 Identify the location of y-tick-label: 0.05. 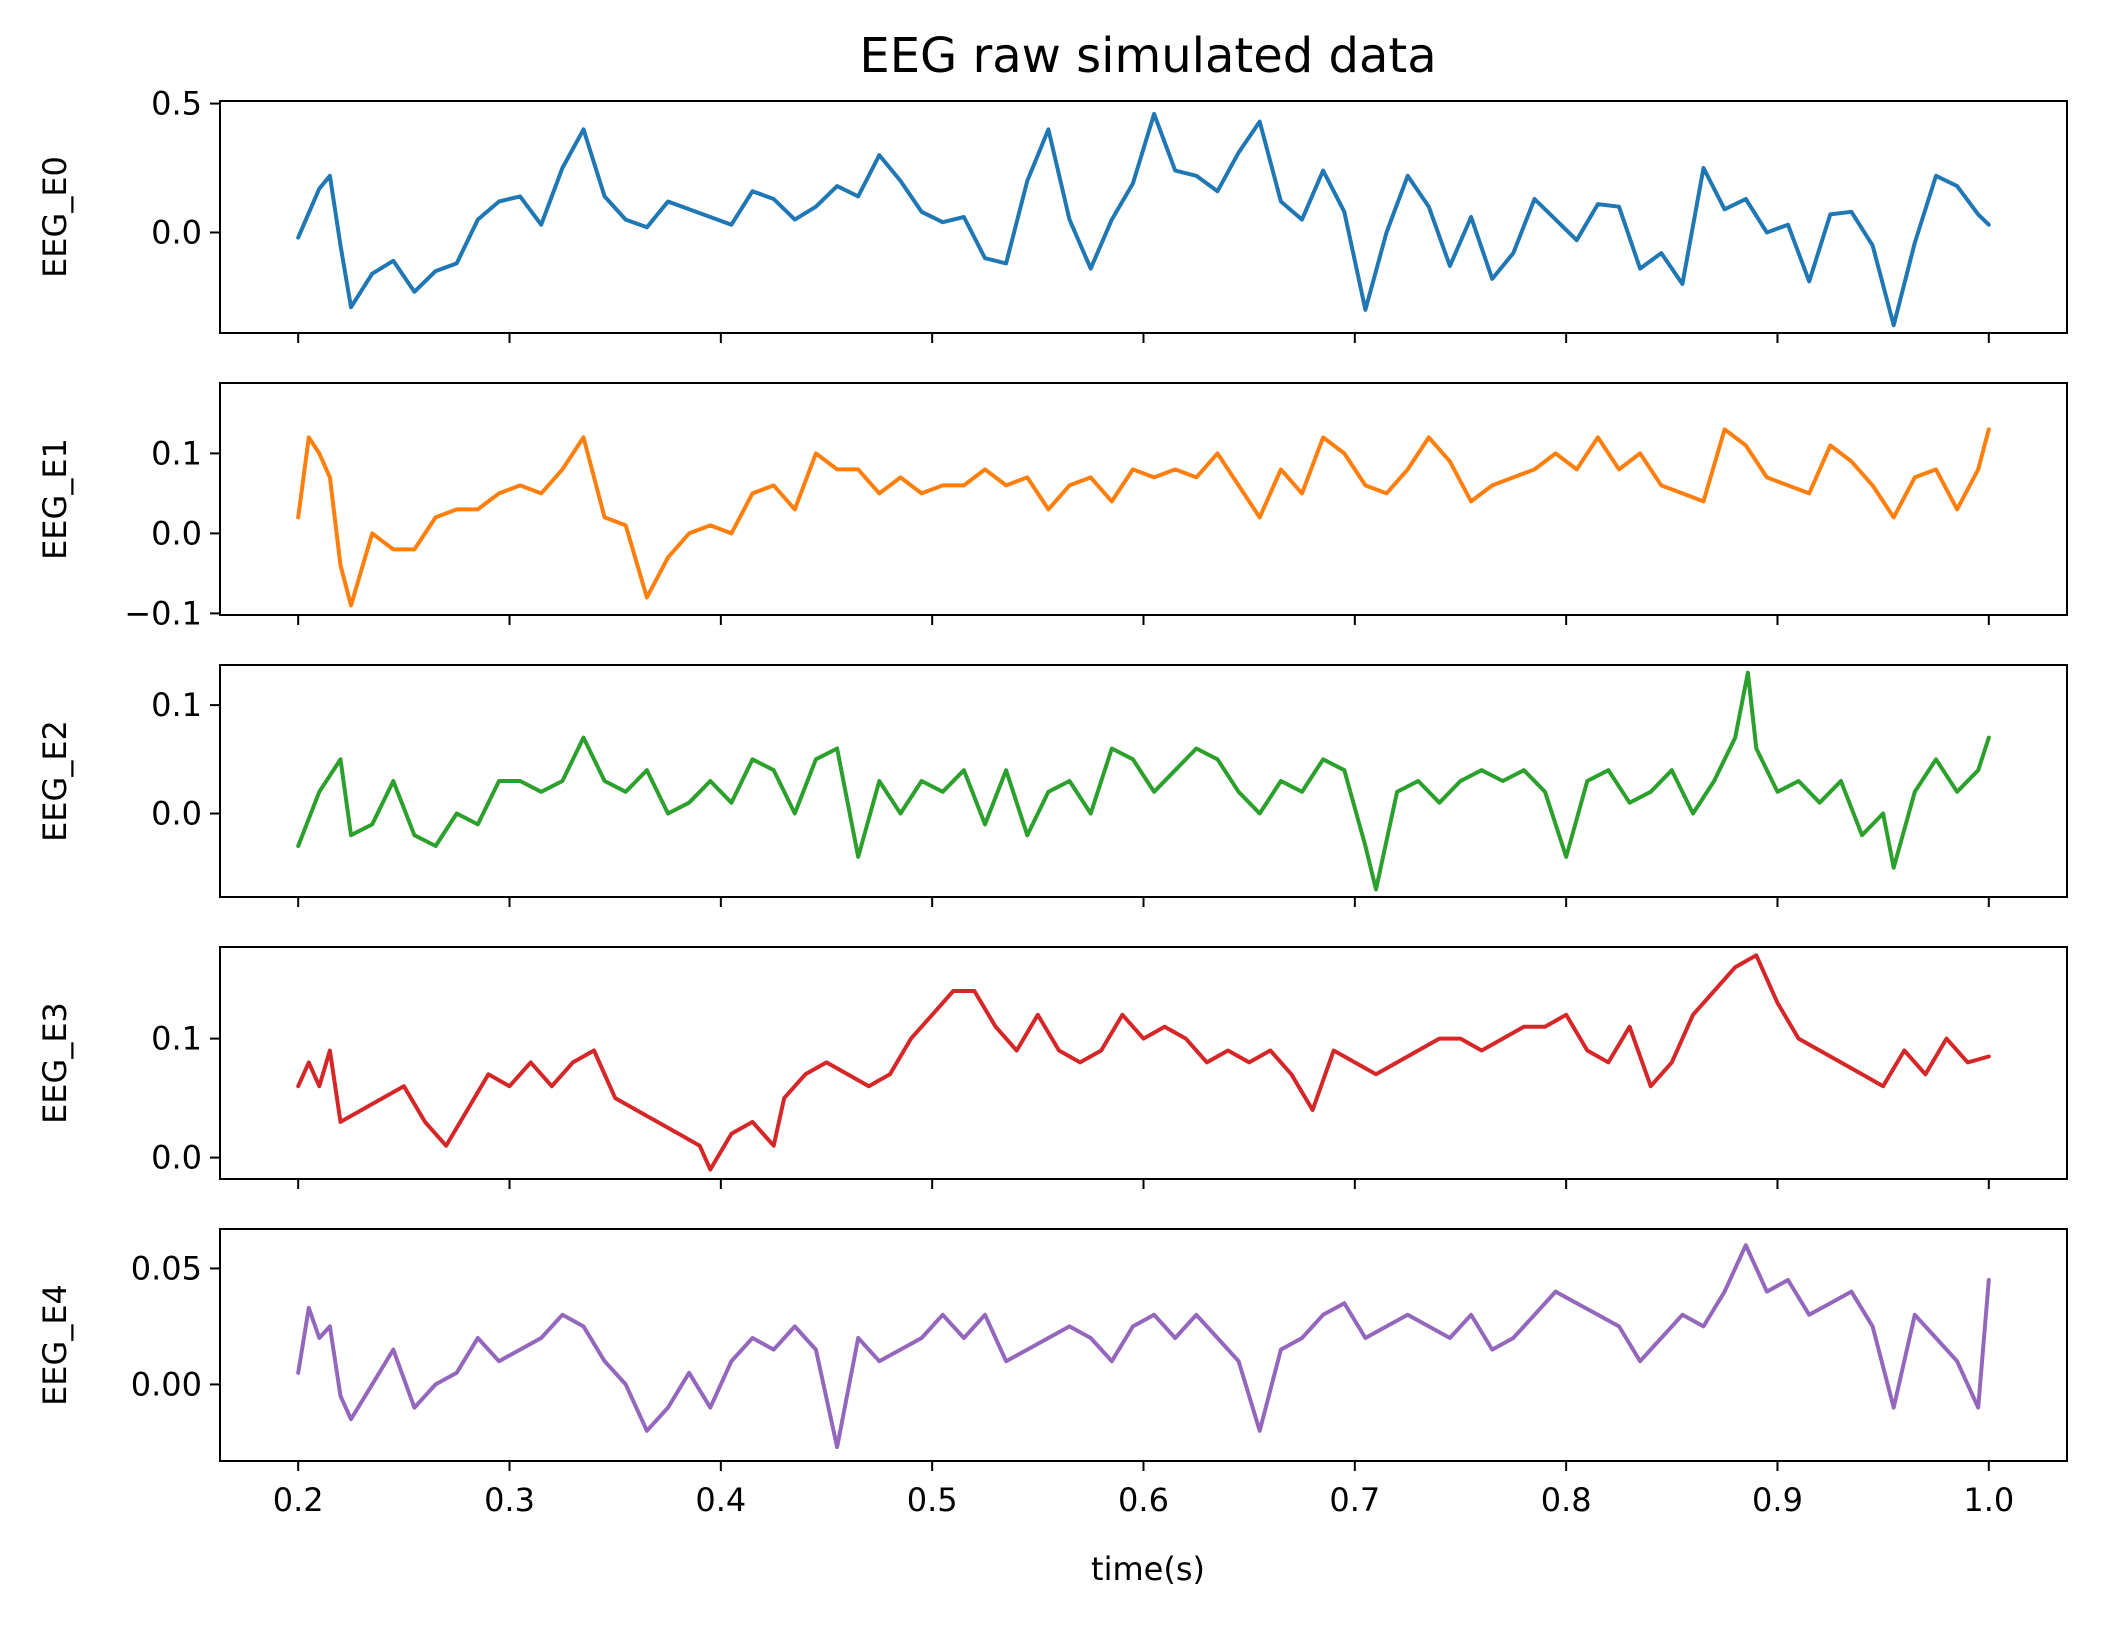
(166, 1268).